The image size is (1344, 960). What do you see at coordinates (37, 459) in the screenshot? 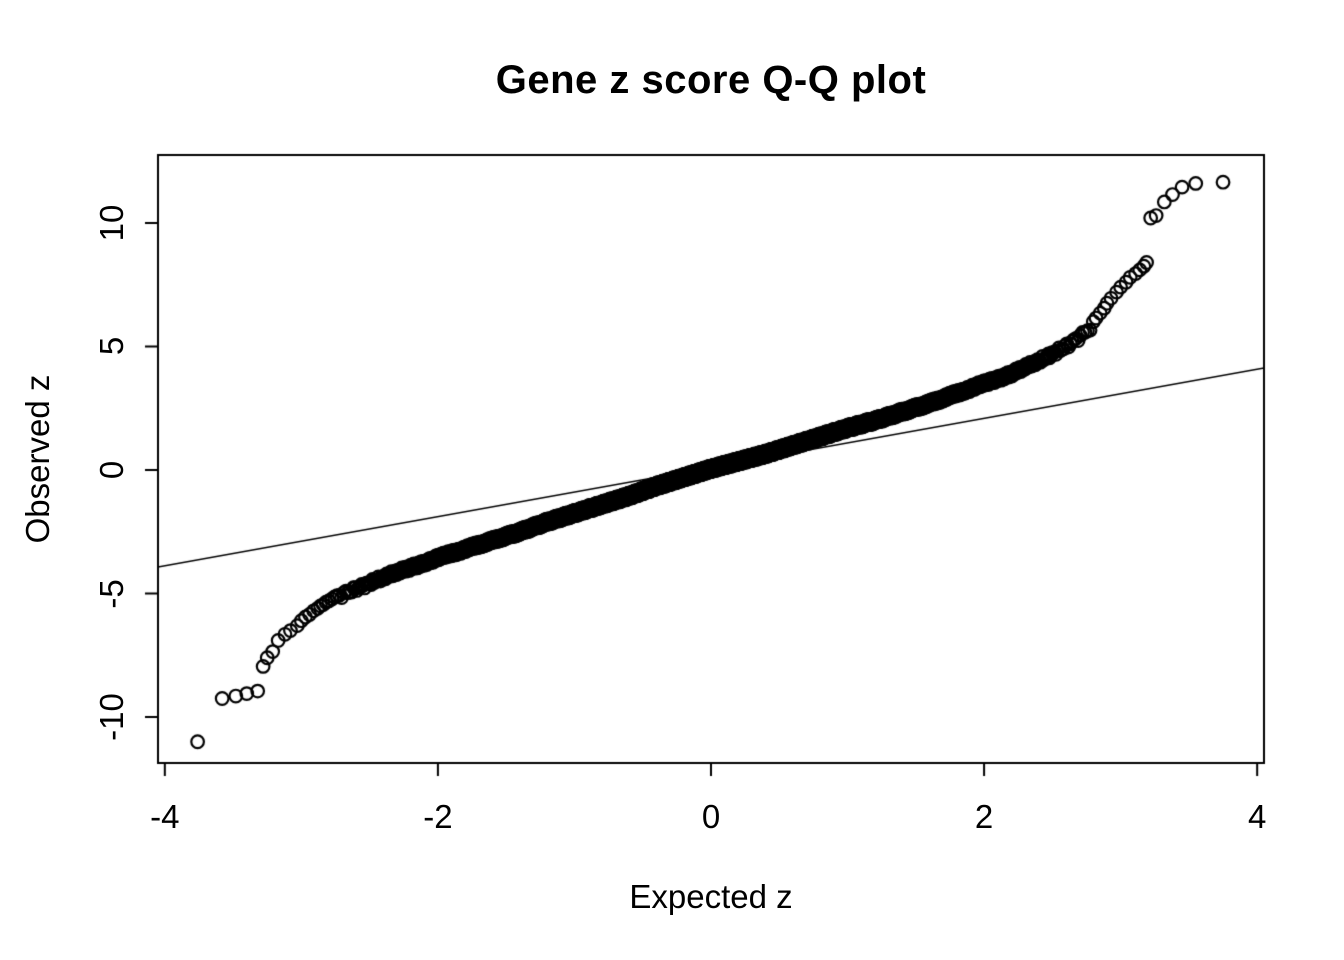
I see `y-axis-label: Observed z` at bounding box center [37, 459].